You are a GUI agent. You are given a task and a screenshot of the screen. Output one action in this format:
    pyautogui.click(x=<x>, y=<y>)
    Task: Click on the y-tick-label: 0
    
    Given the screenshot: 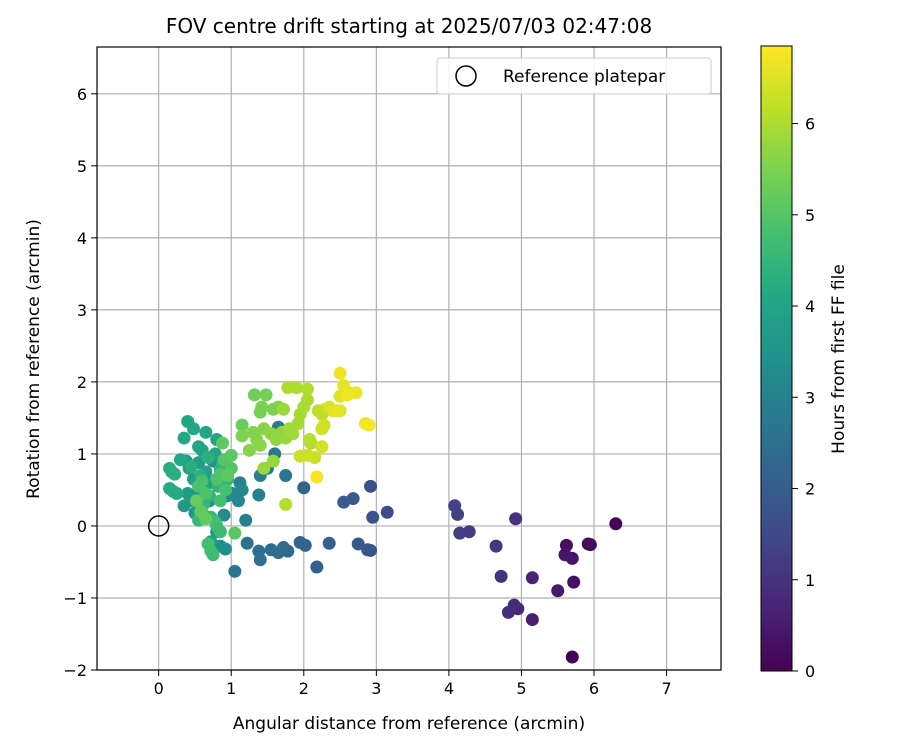 What is the action you would take?
    pyautogui.click(x=82, y=526)
    